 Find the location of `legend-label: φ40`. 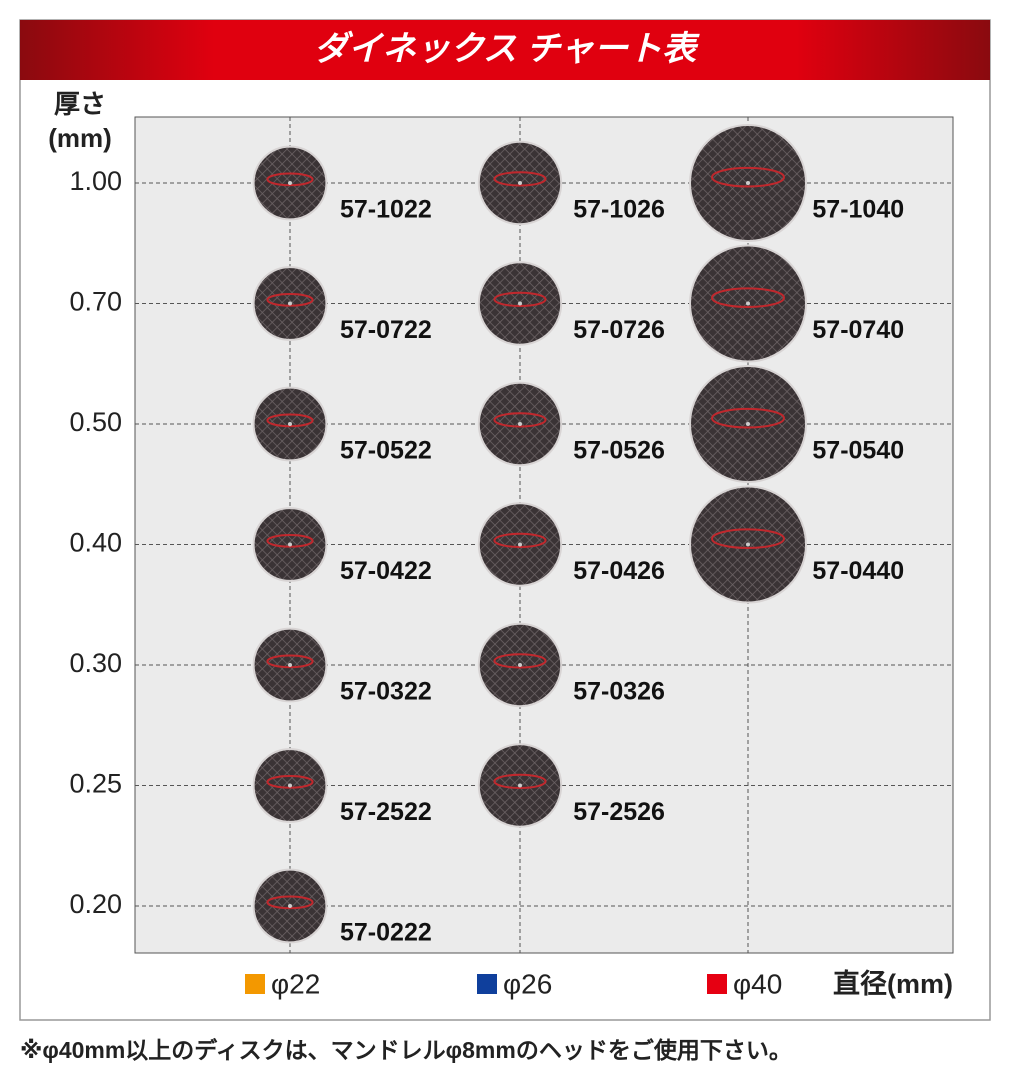

legend-label: φ40 is located at coordinates (757, 983).